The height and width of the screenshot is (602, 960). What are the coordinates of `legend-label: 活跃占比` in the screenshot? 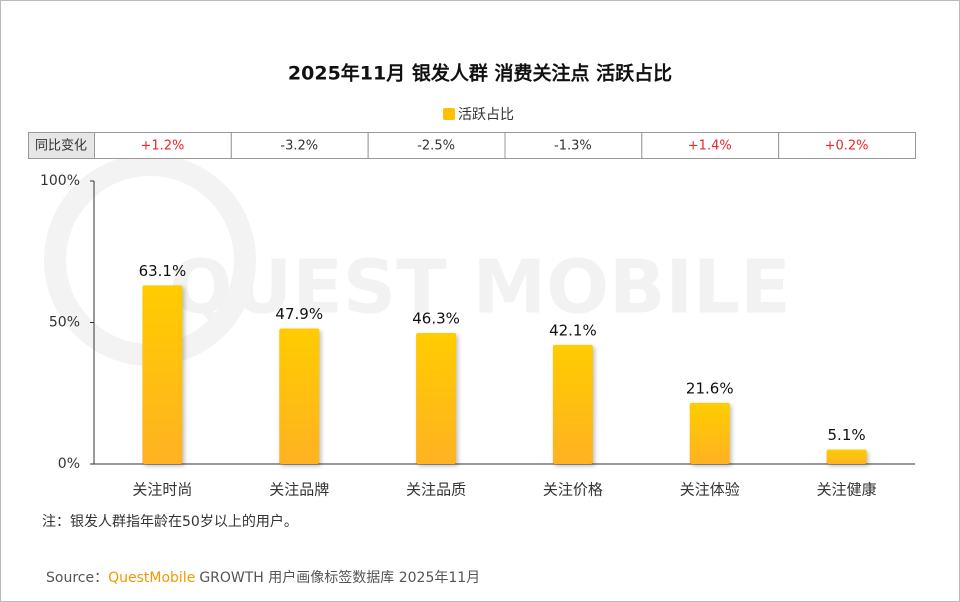 It's located at (486, 115).